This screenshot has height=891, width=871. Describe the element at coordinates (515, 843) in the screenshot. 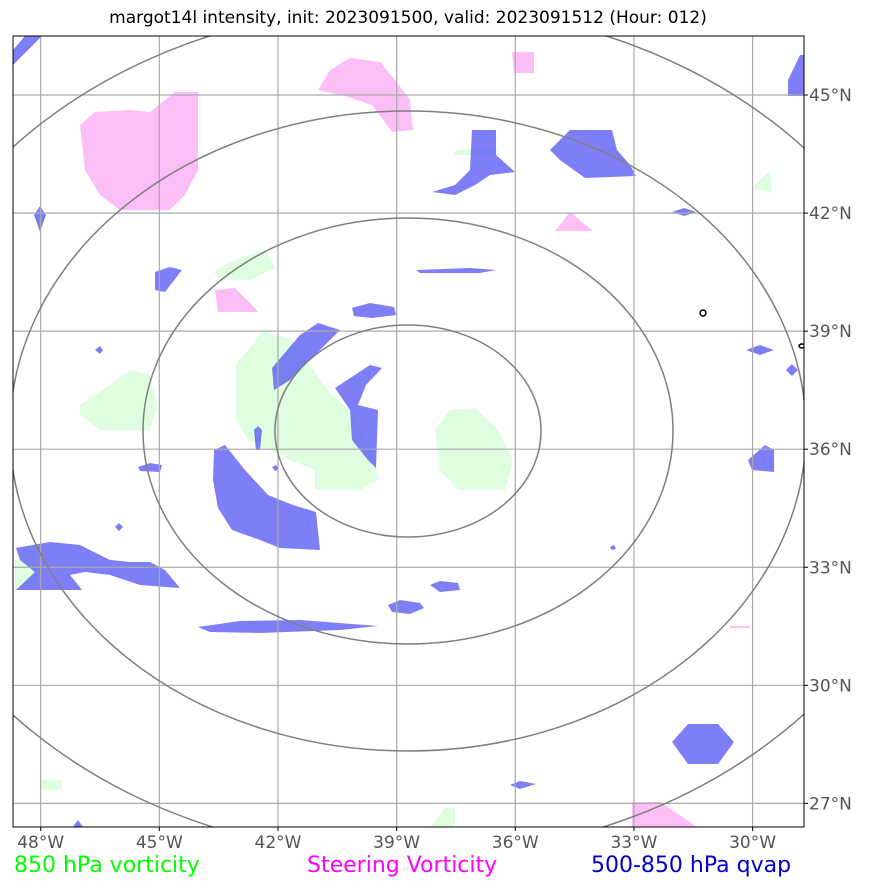

I see `lon-tick-label: 36°W` at that location.